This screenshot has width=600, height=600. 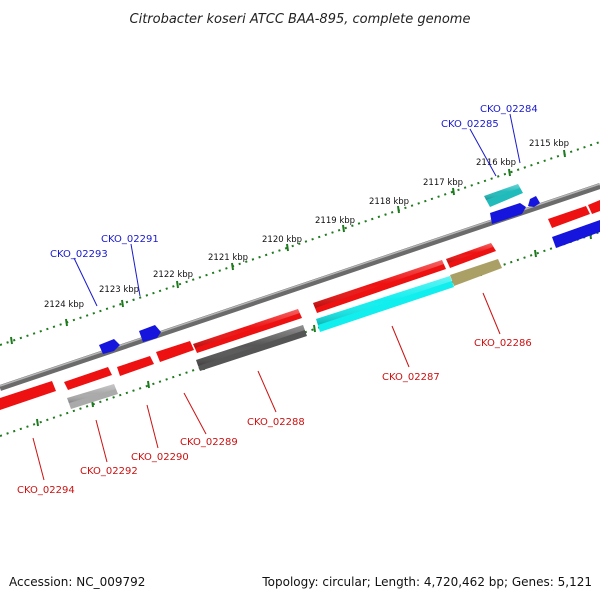 What do you see at coordinates (503, 343) in the screenshot?
I see `label-cko-02286: CKO_02286` at bounding box center [503, 343].